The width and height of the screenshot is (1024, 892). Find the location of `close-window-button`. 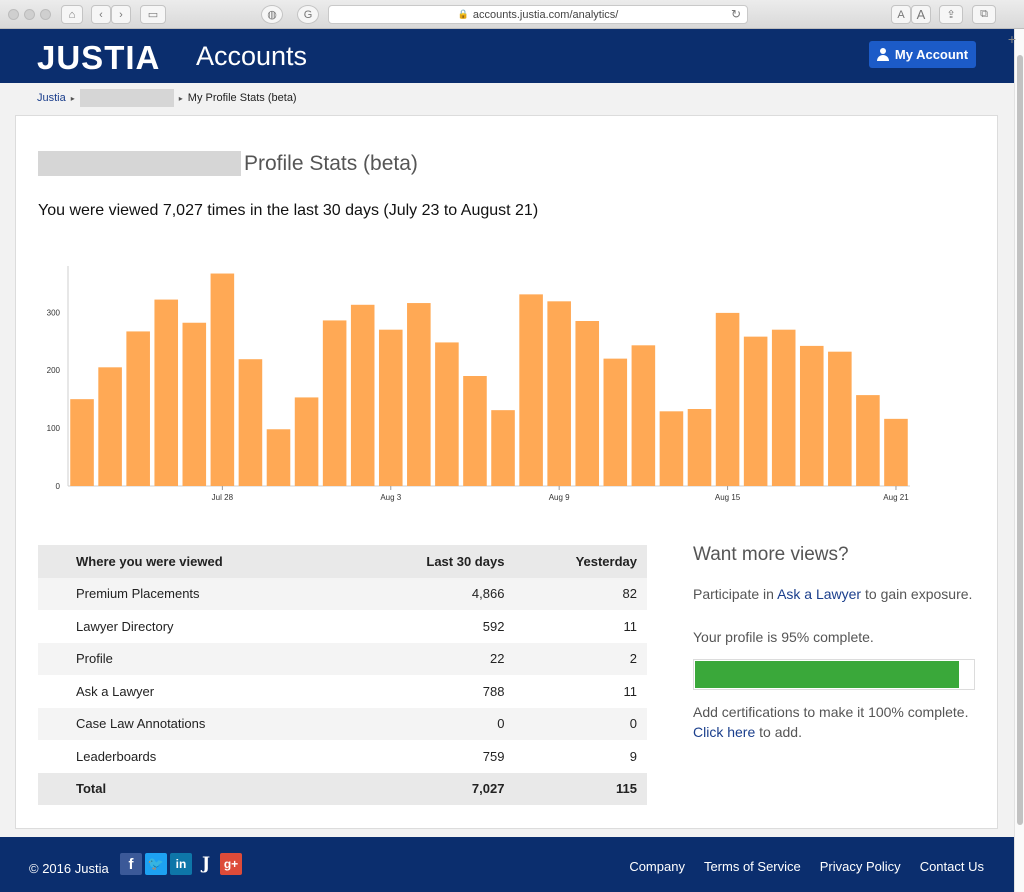

close-window-button is located at coordinates (13, 14).